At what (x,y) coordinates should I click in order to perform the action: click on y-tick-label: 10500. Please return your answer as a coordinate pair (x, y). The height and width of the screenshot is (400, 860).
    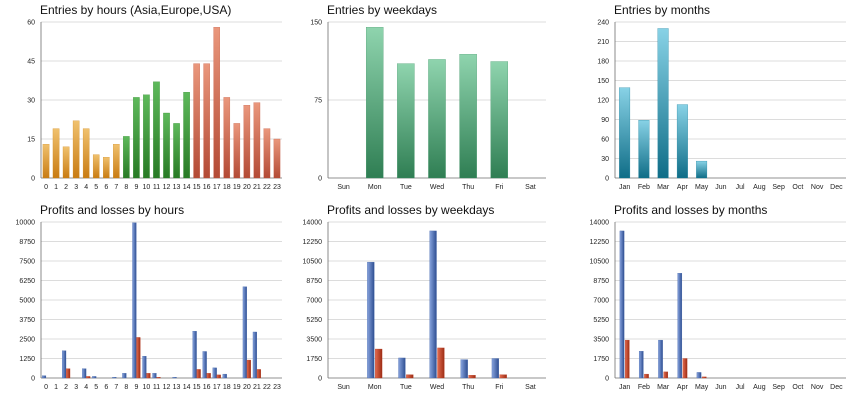
    Looking at the image, I should click on (313, 262).